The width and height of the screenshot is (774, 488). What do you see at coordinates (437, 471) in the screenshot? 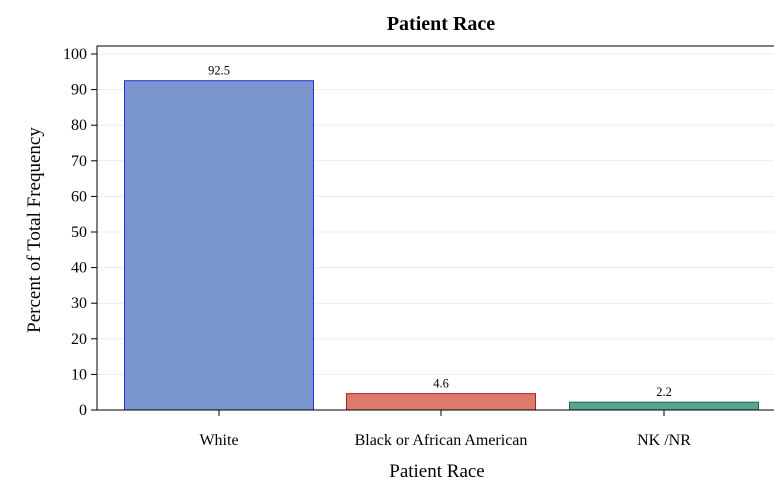
I see `x-axis-label: Patient Race` at bounding box center [437, 471].